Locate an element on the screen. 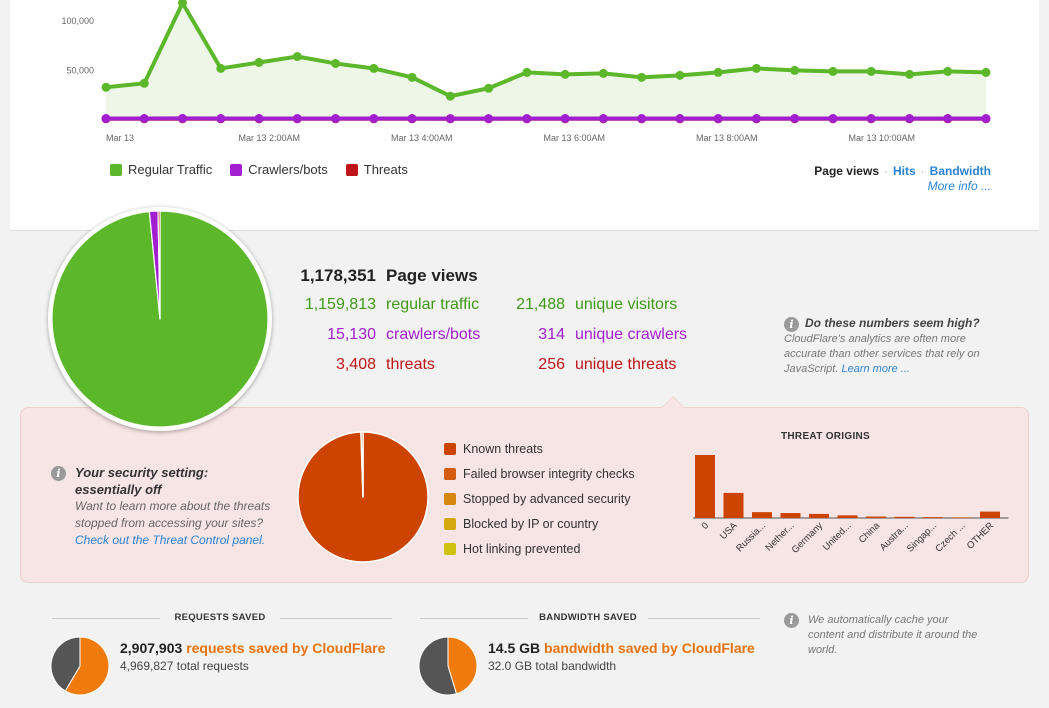 The width and height of the screenshot is (1049, 708). legend-label: Threats is located at coordinates (385, 169).